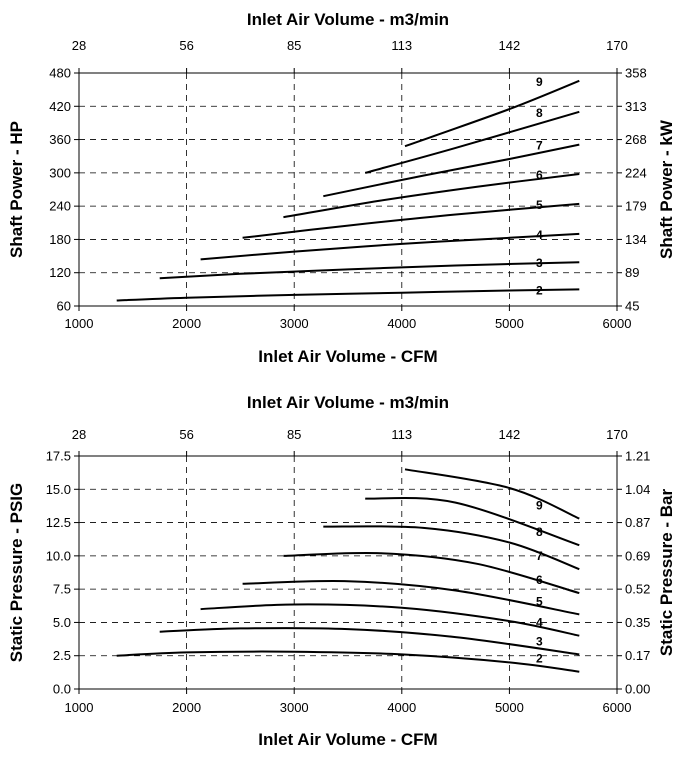 The width and height of the screenshot is (682, 757). Describe the element at coordinates (632, 306) in the screenshot. I see `y2-tick-label: 45` at that location.